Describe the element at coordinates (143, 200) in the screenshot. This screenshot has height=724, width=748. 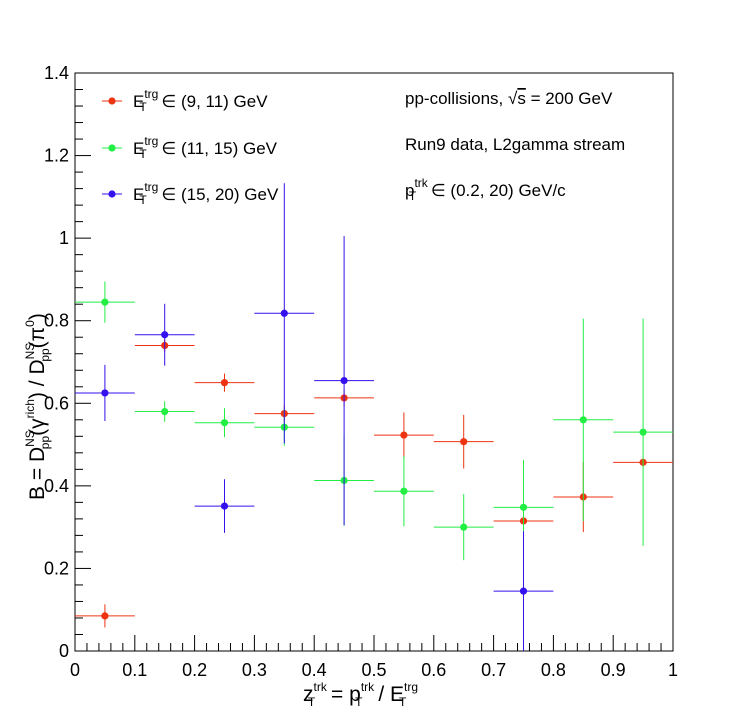
I see `legend-label-sub-2: T` at that location.